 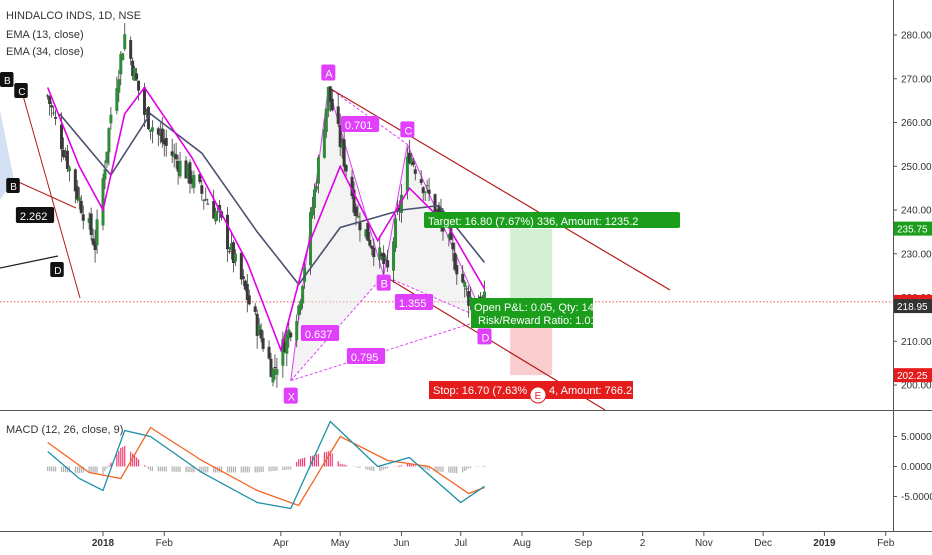 What do you see at coordinates (643, 543) in the screenshot?
I see `time-tick-label: 2` at bounding box center [643, 543].